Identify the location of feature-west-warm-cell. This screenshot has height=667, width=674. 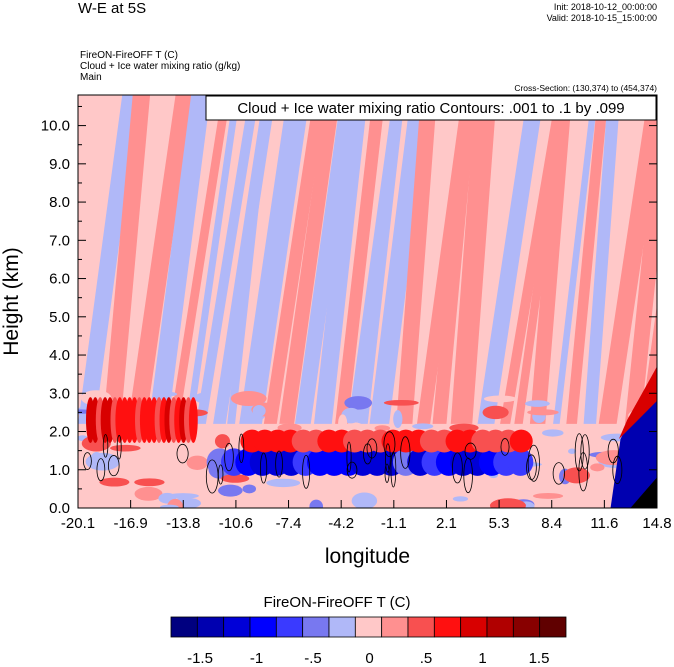
(193, 420).